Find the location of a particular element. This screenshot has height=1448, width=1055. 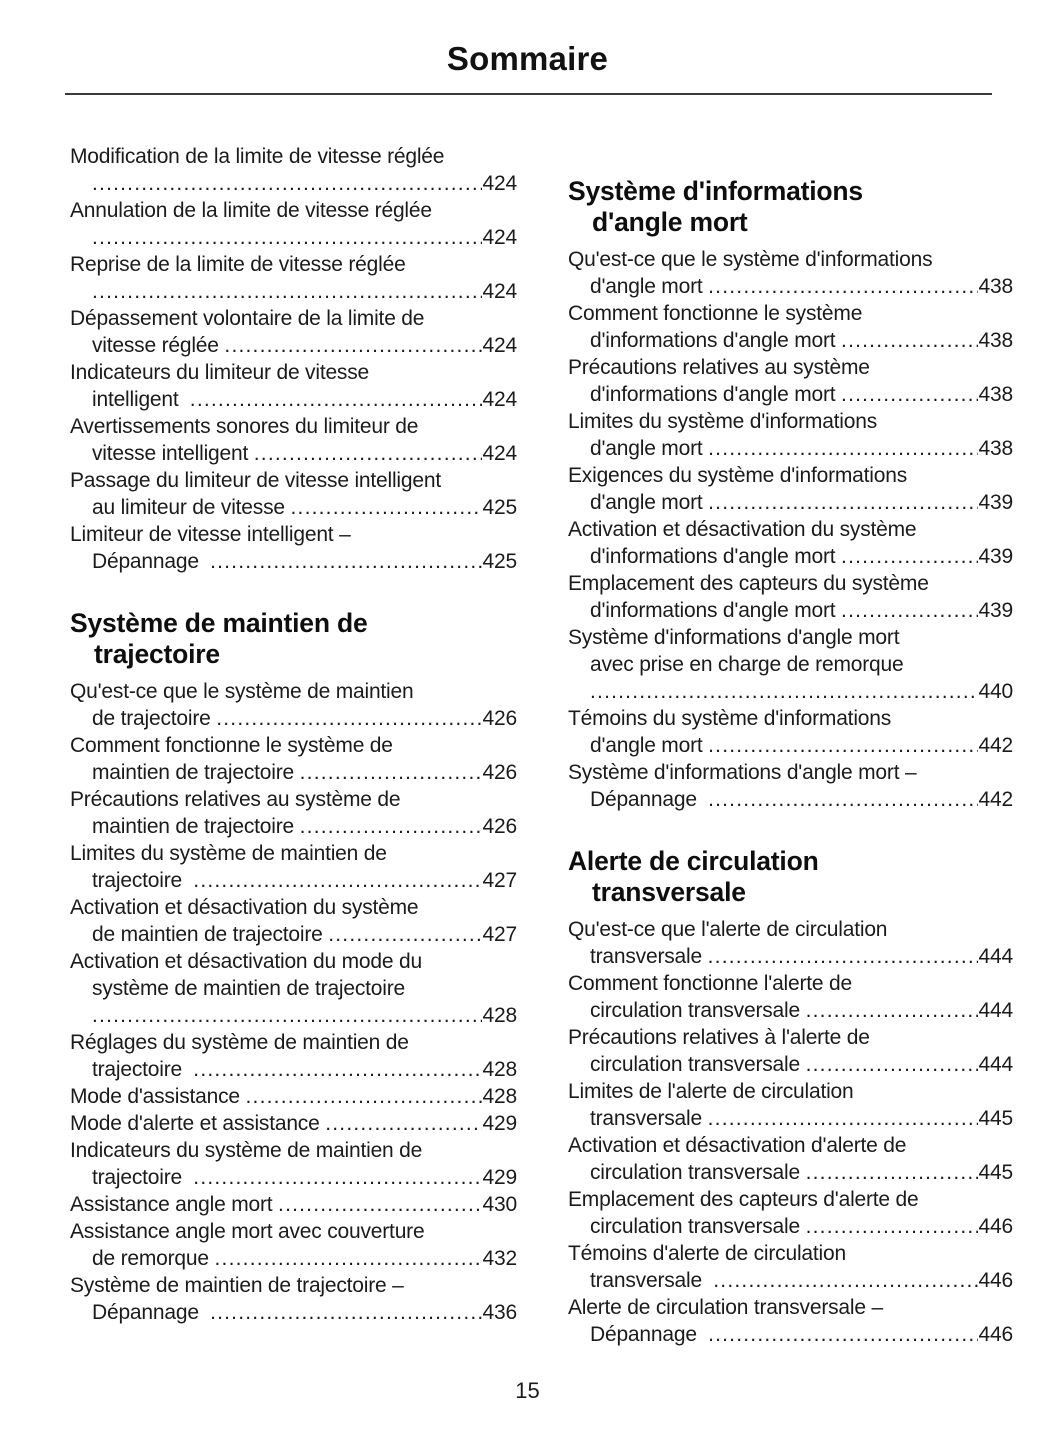

toc-page-ref: 429 is located at coordinates (500, 1123).